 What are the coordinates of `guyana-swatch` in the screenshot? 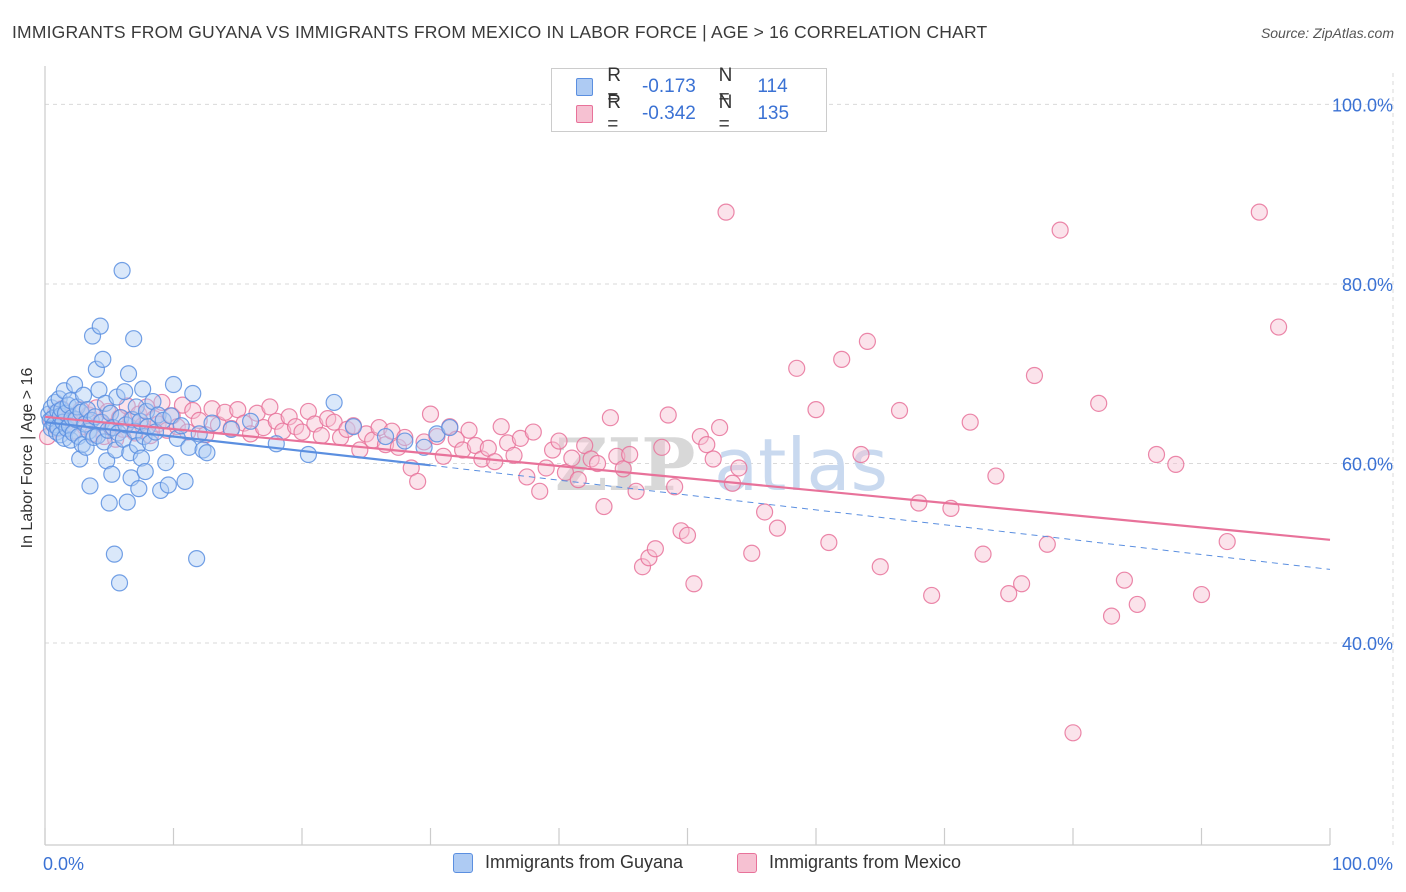 It's located at (585, 87).